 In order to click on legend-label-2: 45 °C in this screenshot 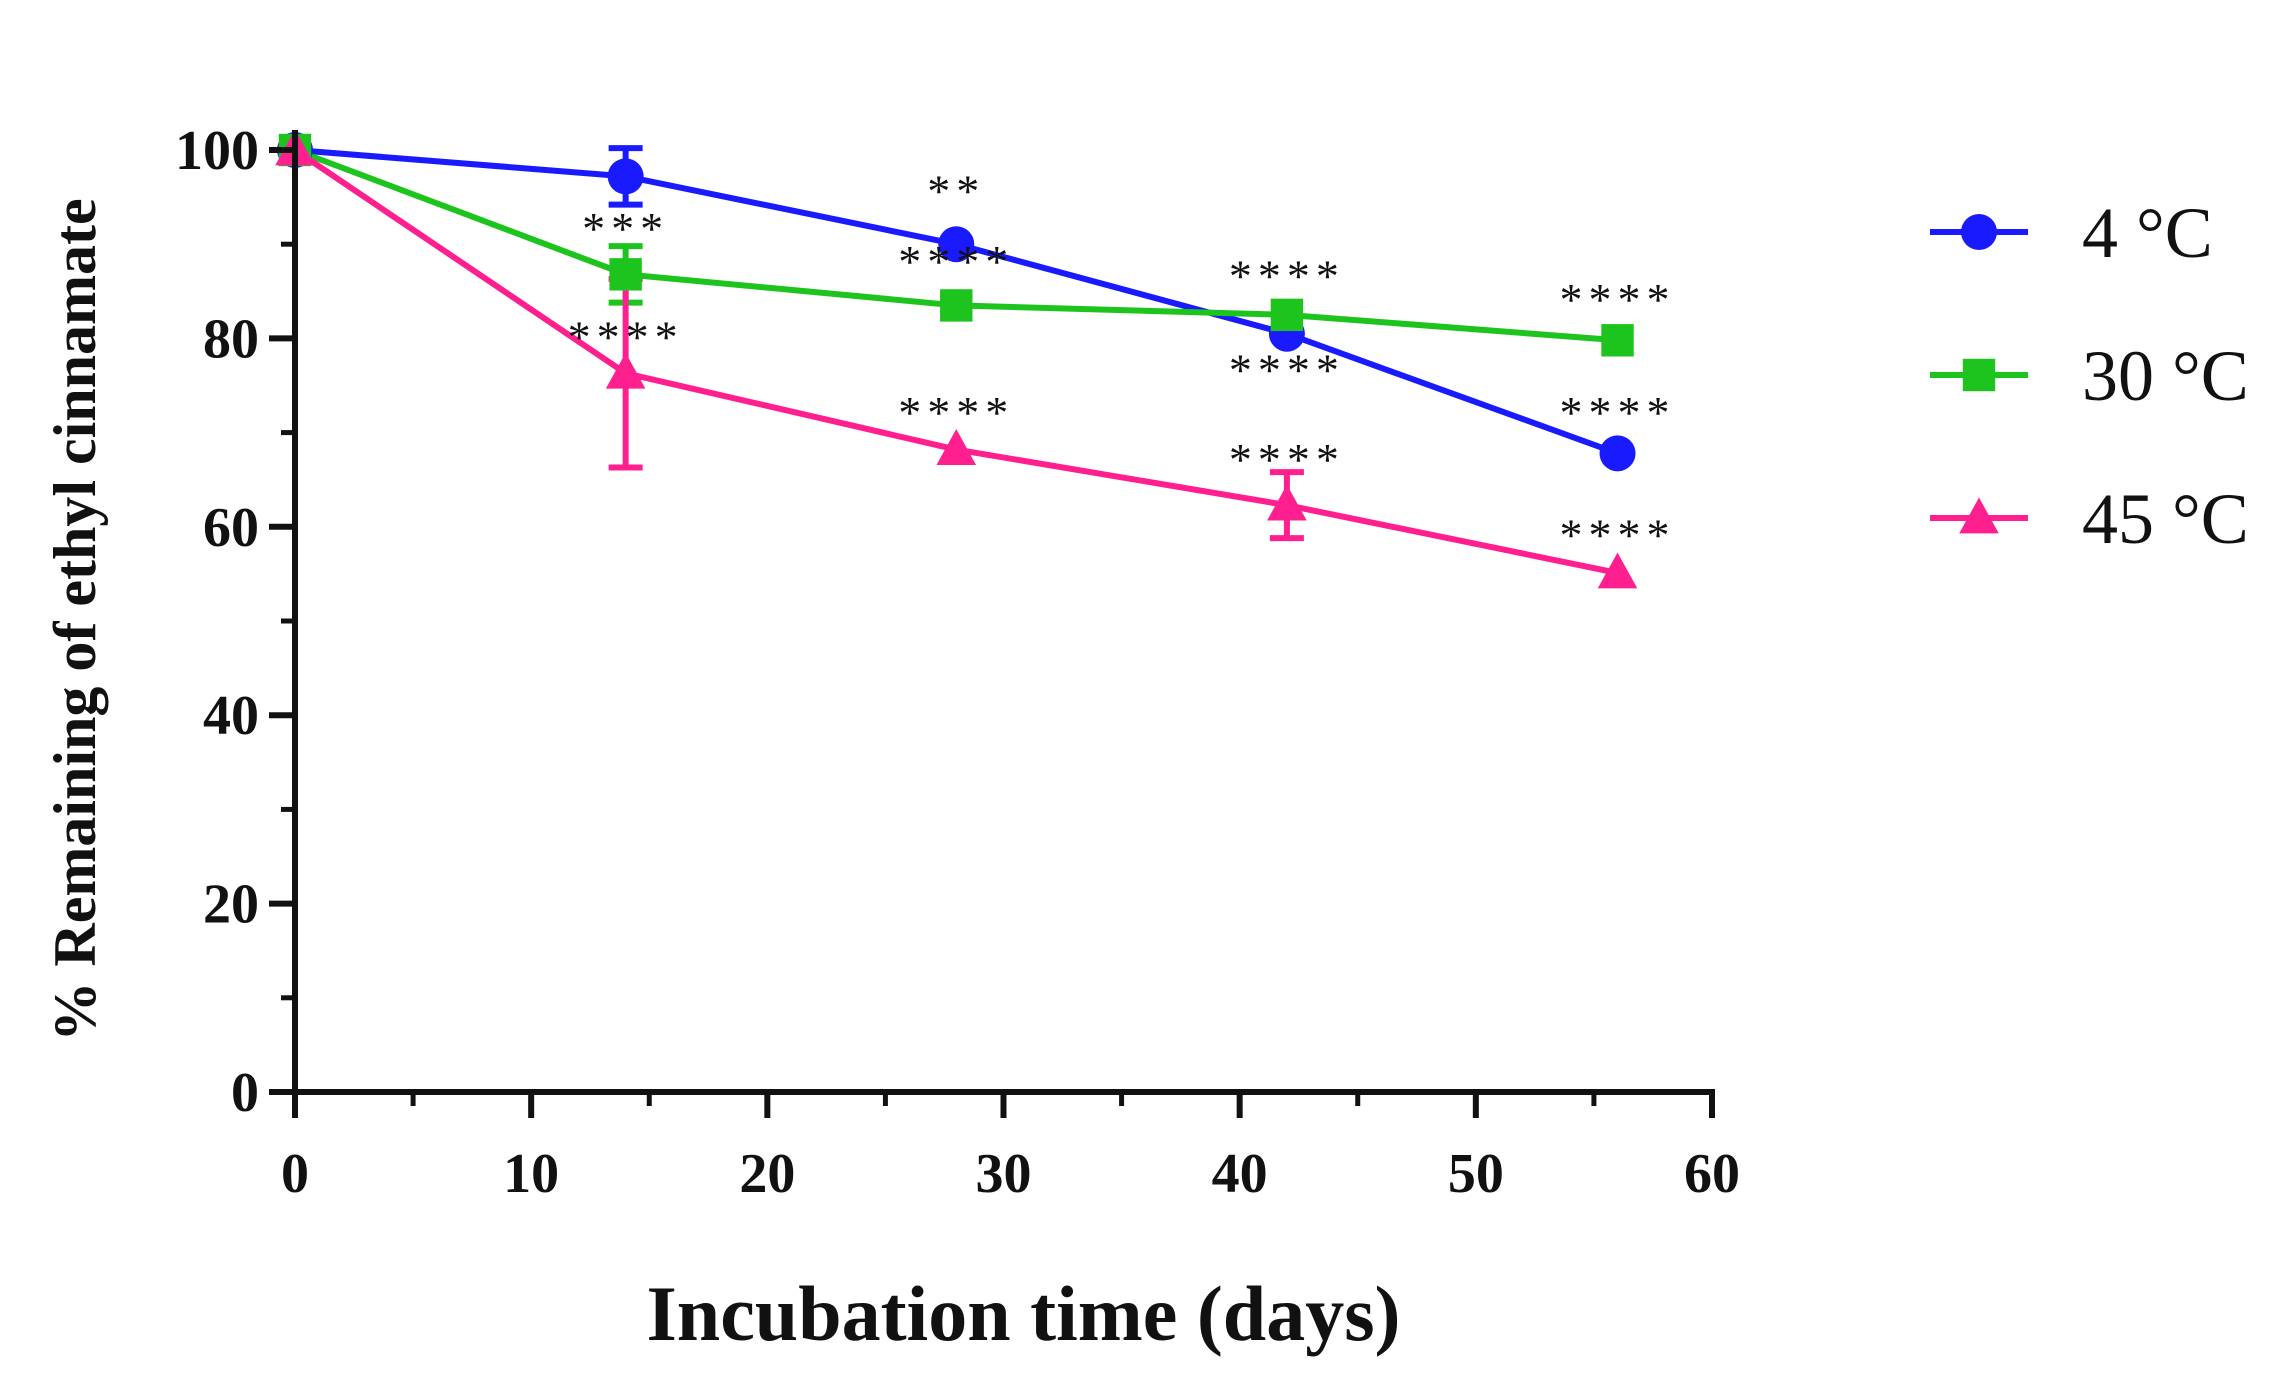, I will do `click(2165, 519)`.